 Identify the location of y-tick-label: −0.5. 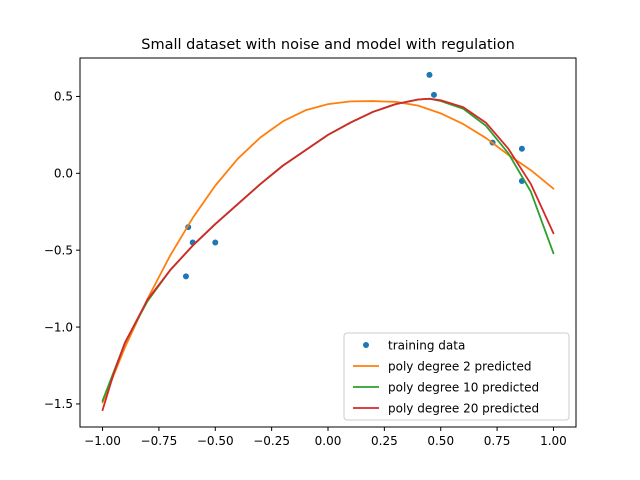
(58, 250).